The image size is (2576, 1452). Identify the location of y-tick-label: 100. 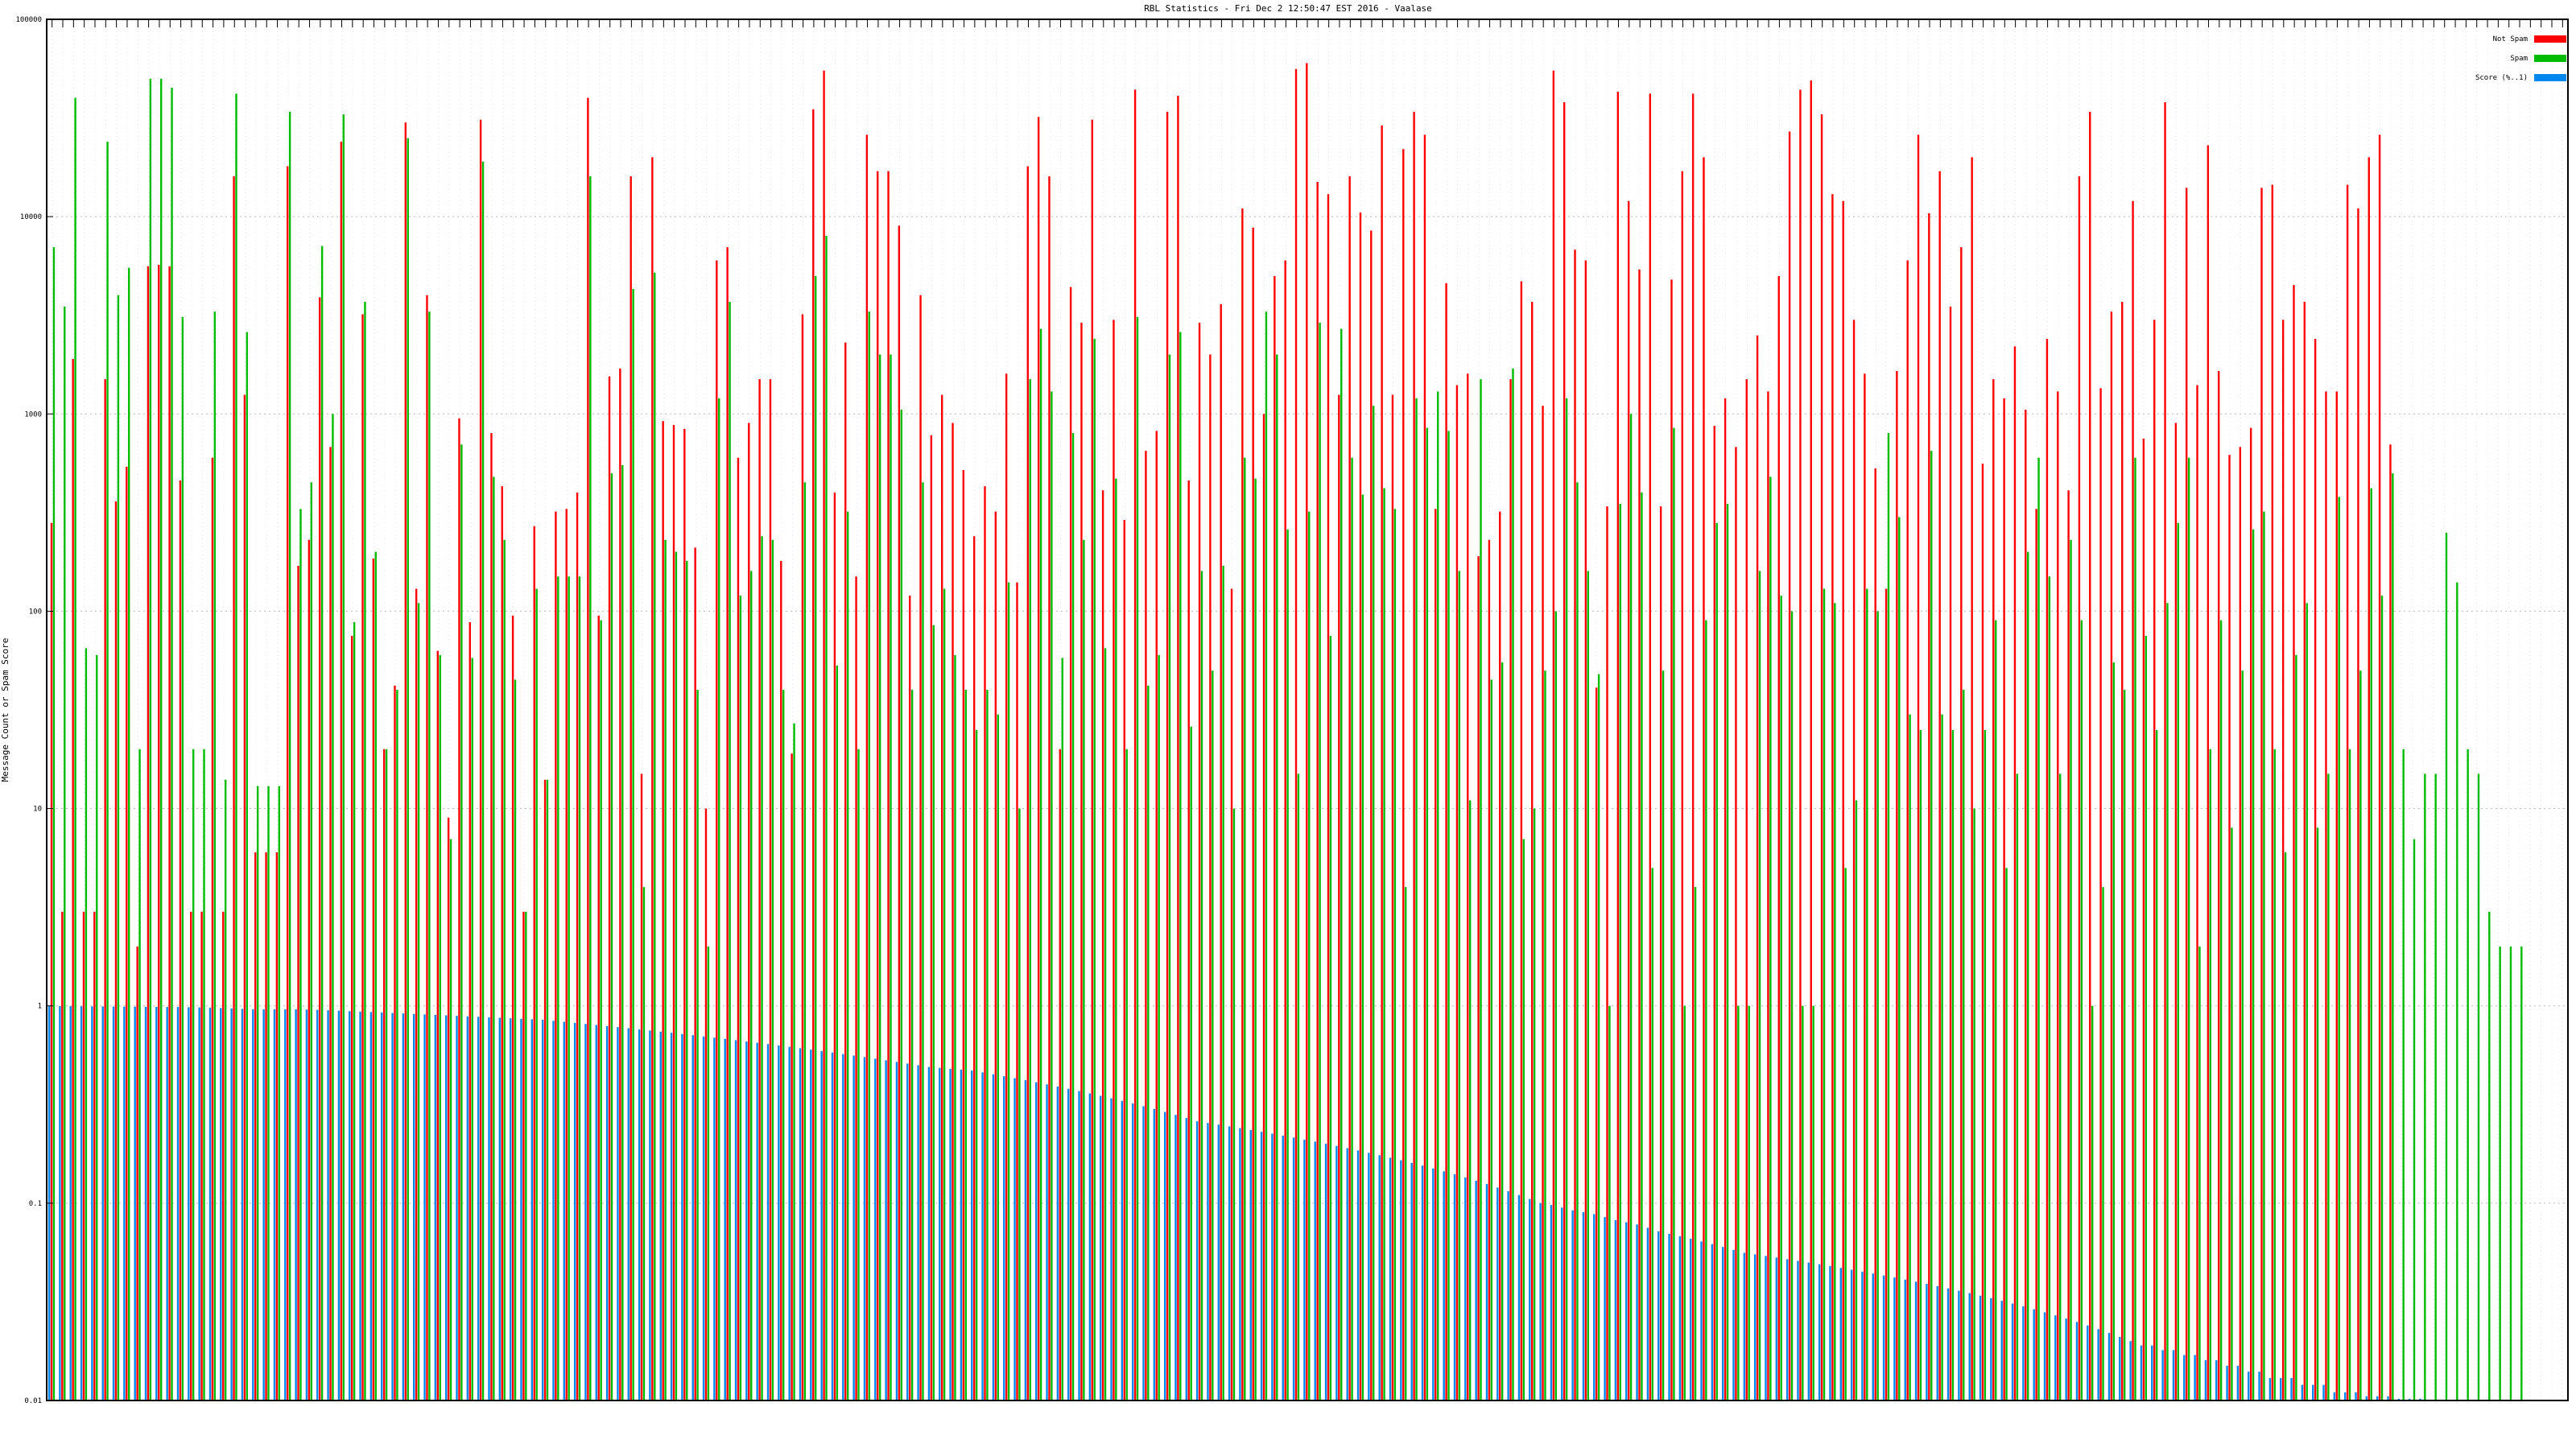
(35, 612).